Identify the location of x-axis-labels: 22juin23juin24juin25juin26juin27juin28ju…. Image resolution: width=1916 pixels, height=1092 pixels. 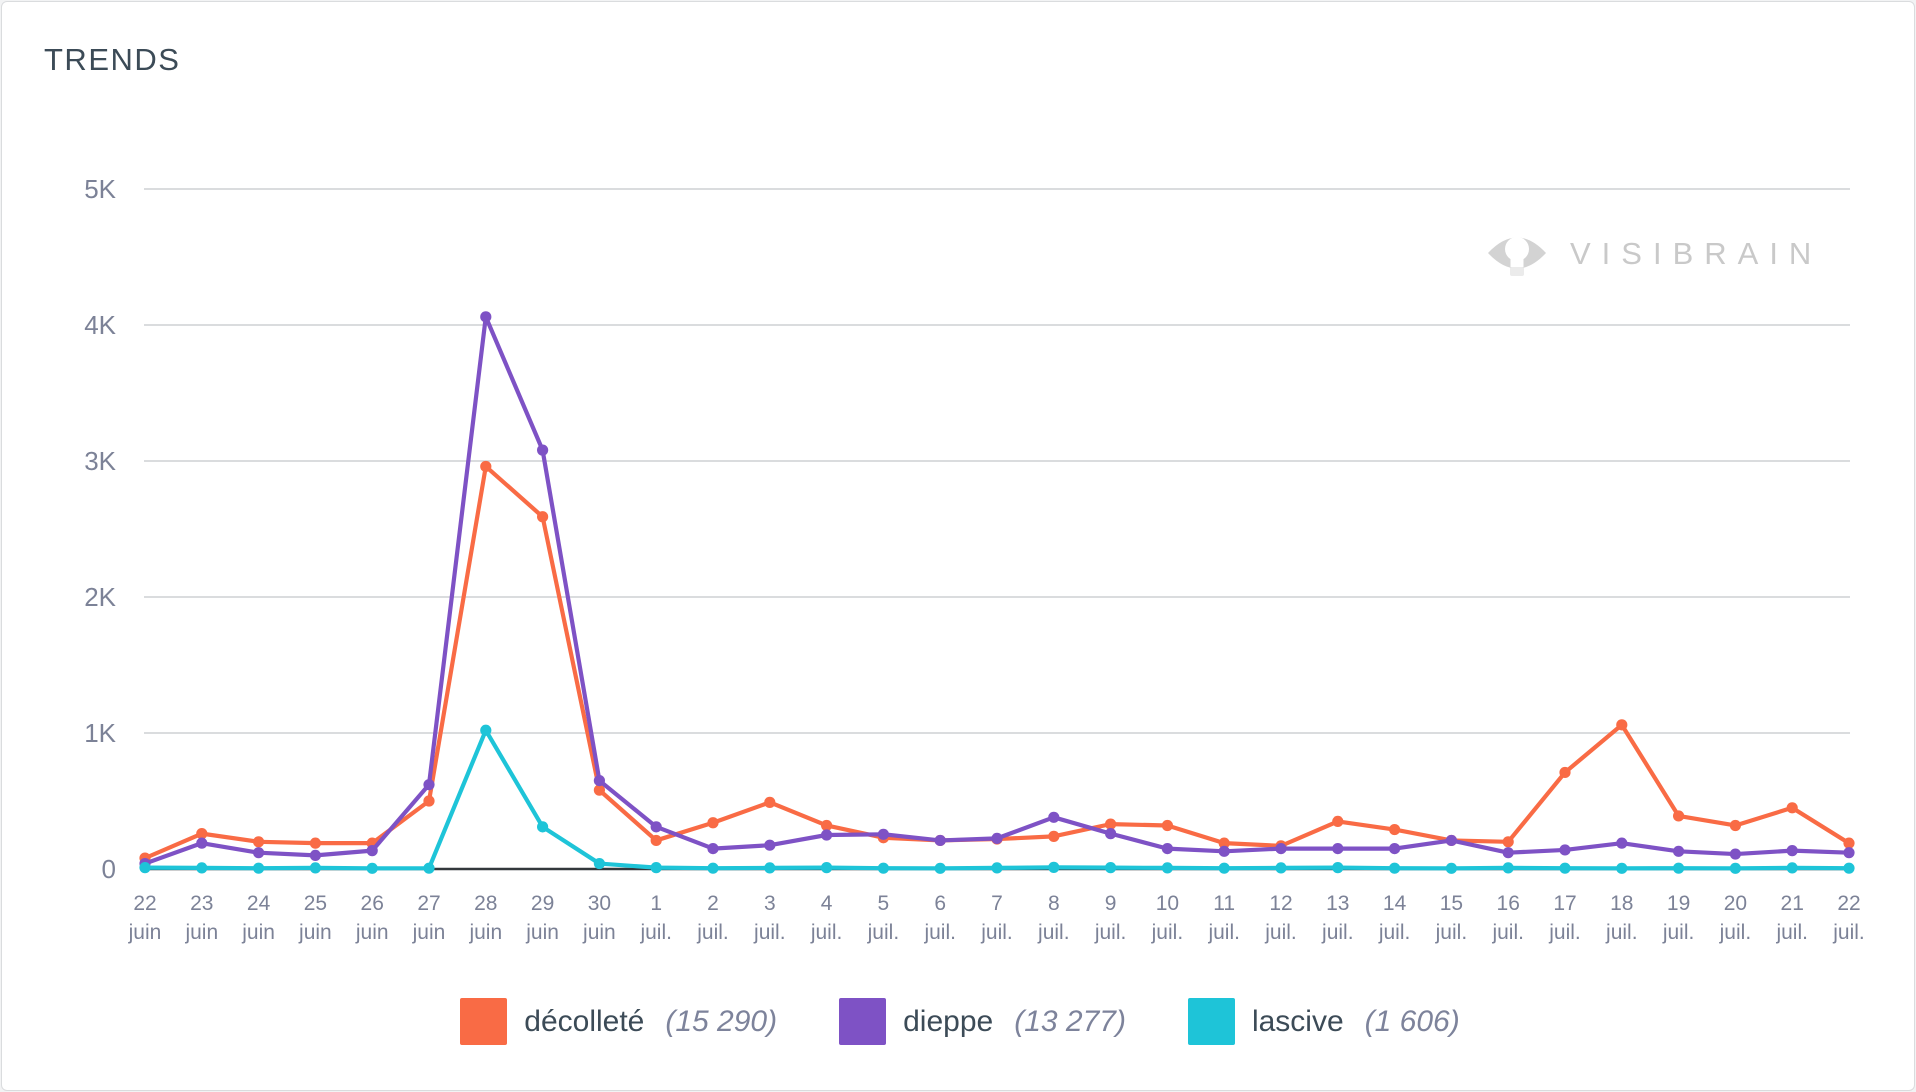
(996, 918).